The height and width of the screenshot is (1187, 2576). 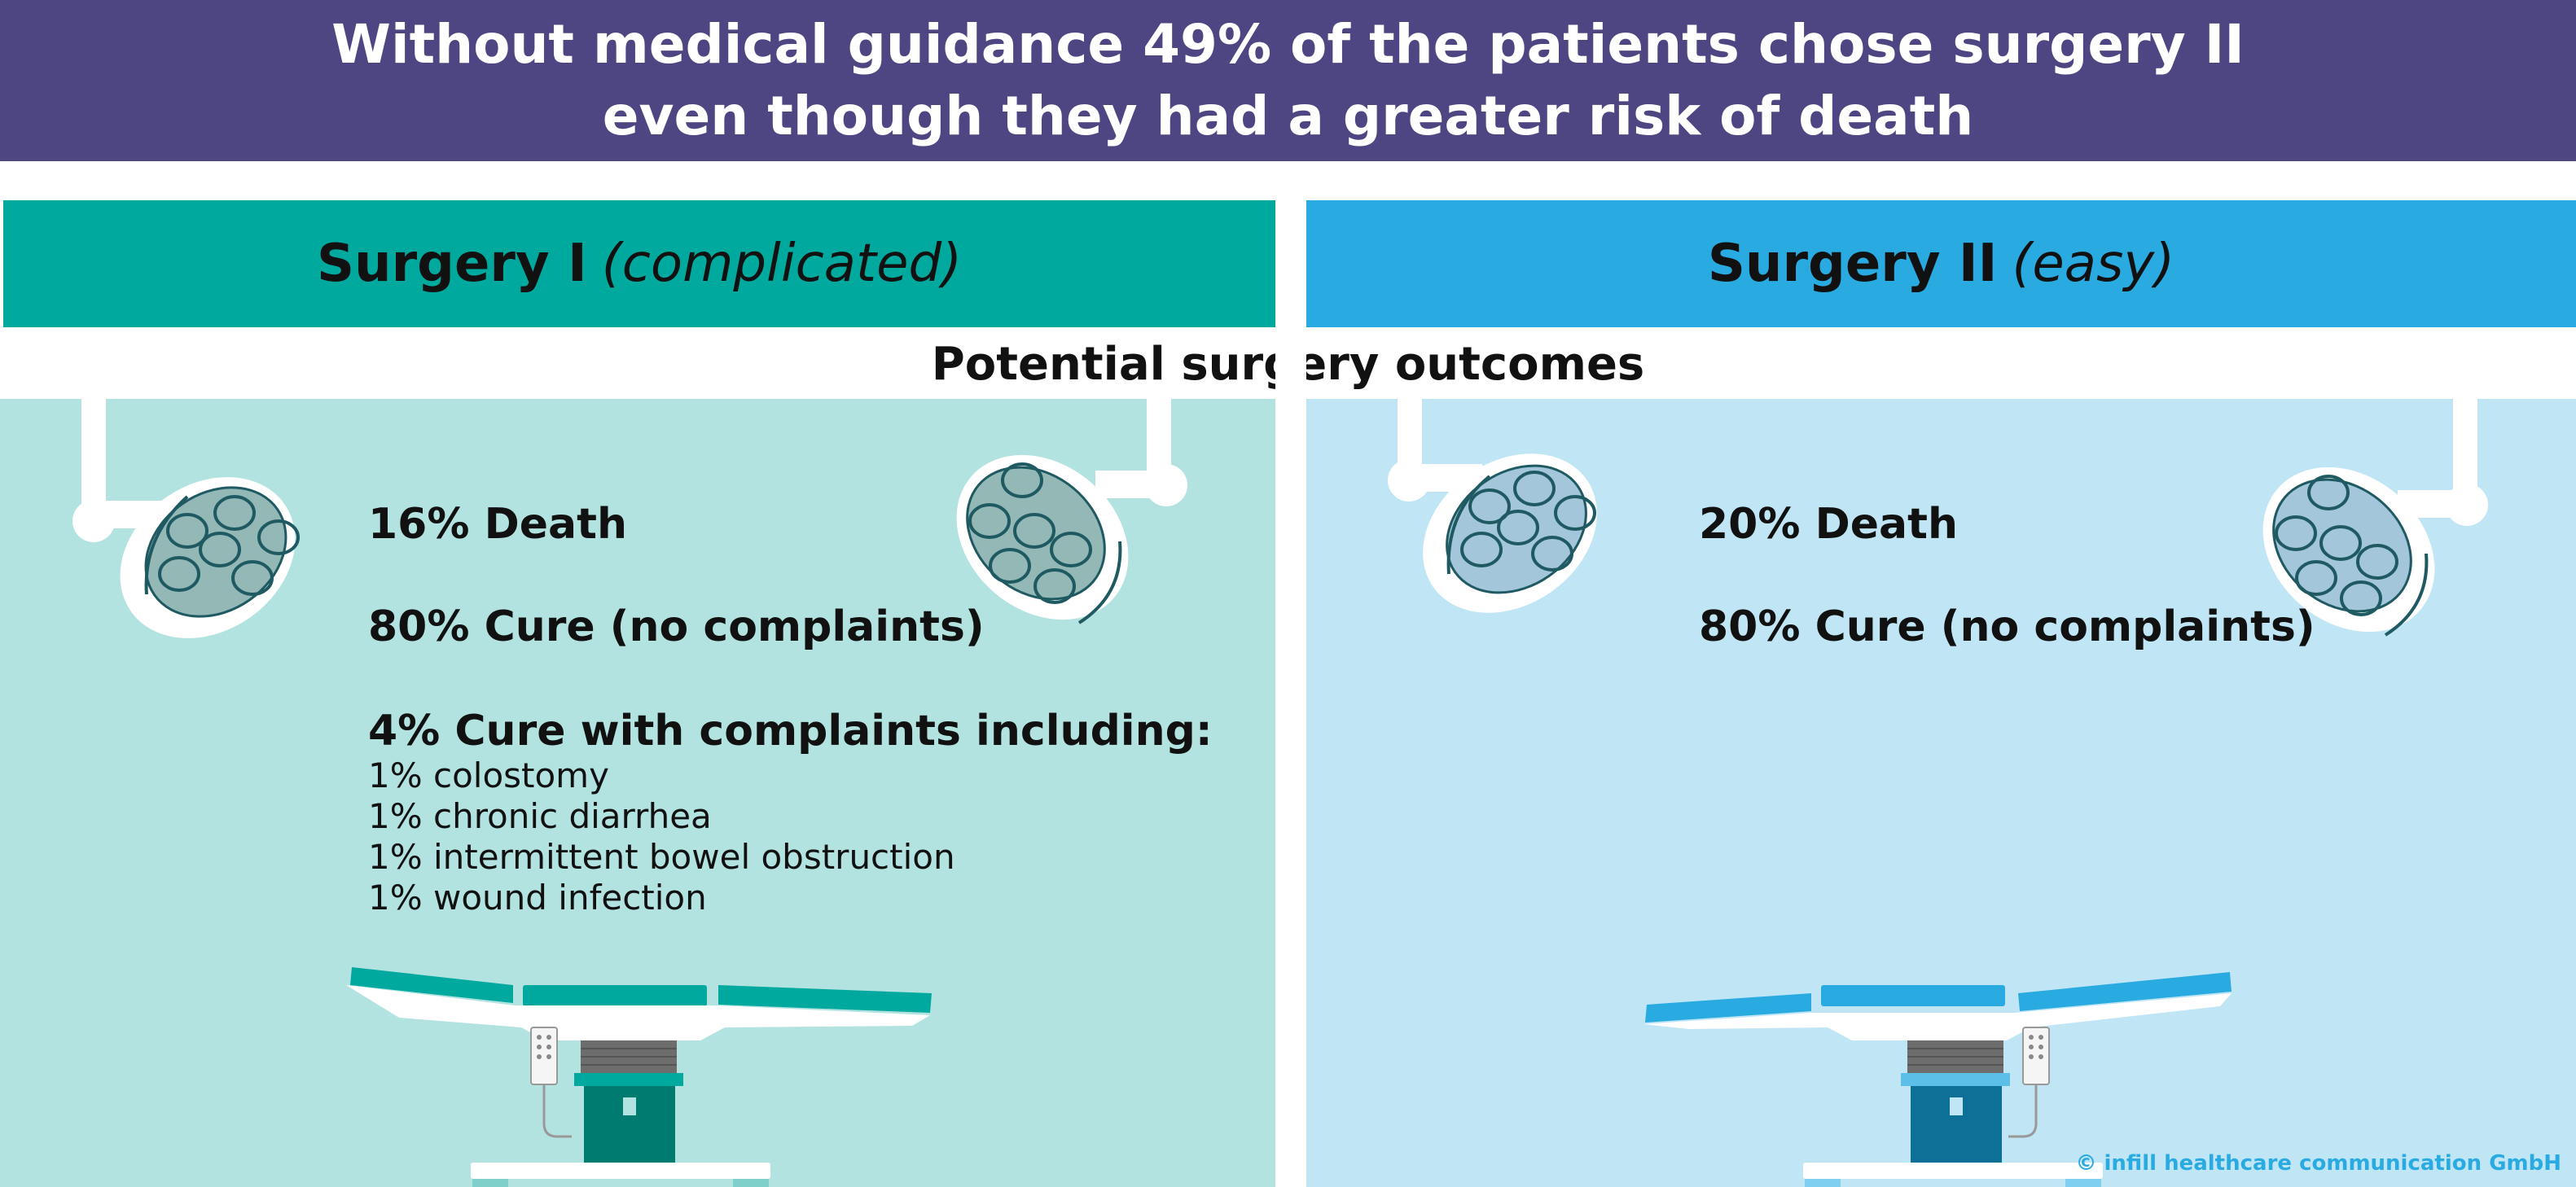 What do you see at coordinates (2318, 1163) in the screenshot?
I see `copyright-notice: © infill healthcare communication GmbH` at bounding box center [2318, 1163].